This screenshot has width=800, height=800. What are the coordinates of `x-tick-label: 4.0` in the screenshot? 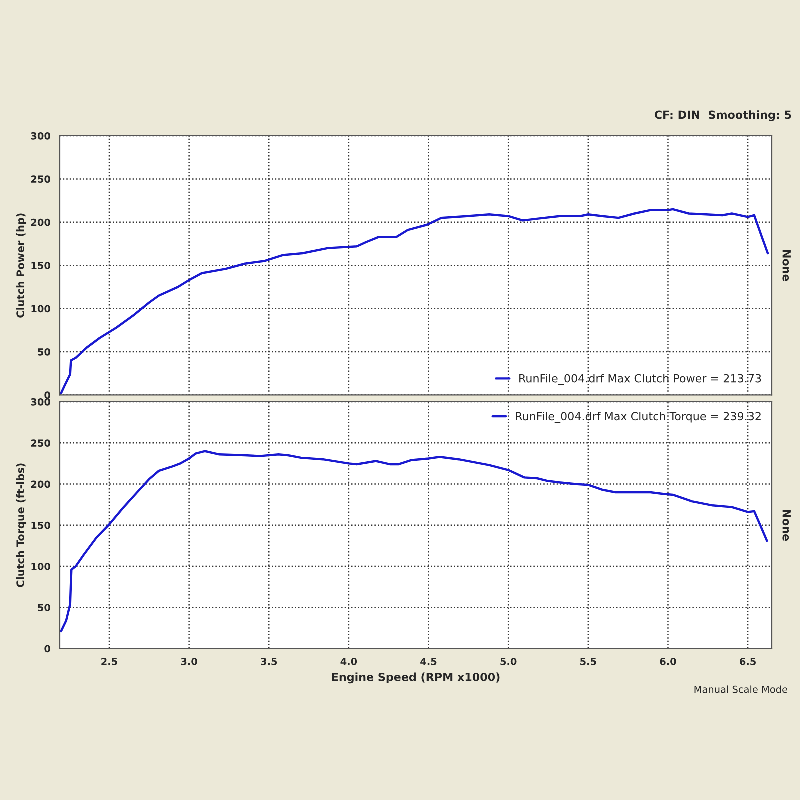 It's located at (349, 662).